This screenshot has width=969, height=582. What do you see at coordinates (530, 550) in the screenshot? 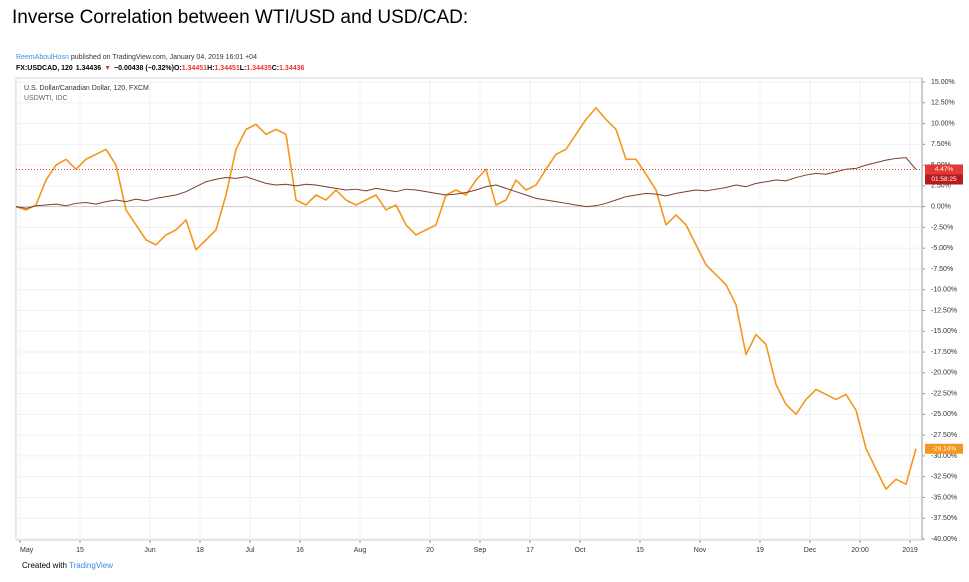
I see `x-tick-label: 17` at bounding box center [530, 550].